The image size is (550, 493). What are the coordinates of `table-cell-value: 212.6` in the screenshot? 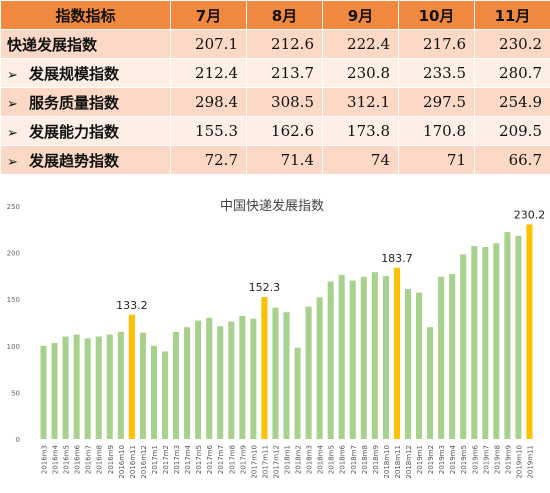 It's located at (284, 44).